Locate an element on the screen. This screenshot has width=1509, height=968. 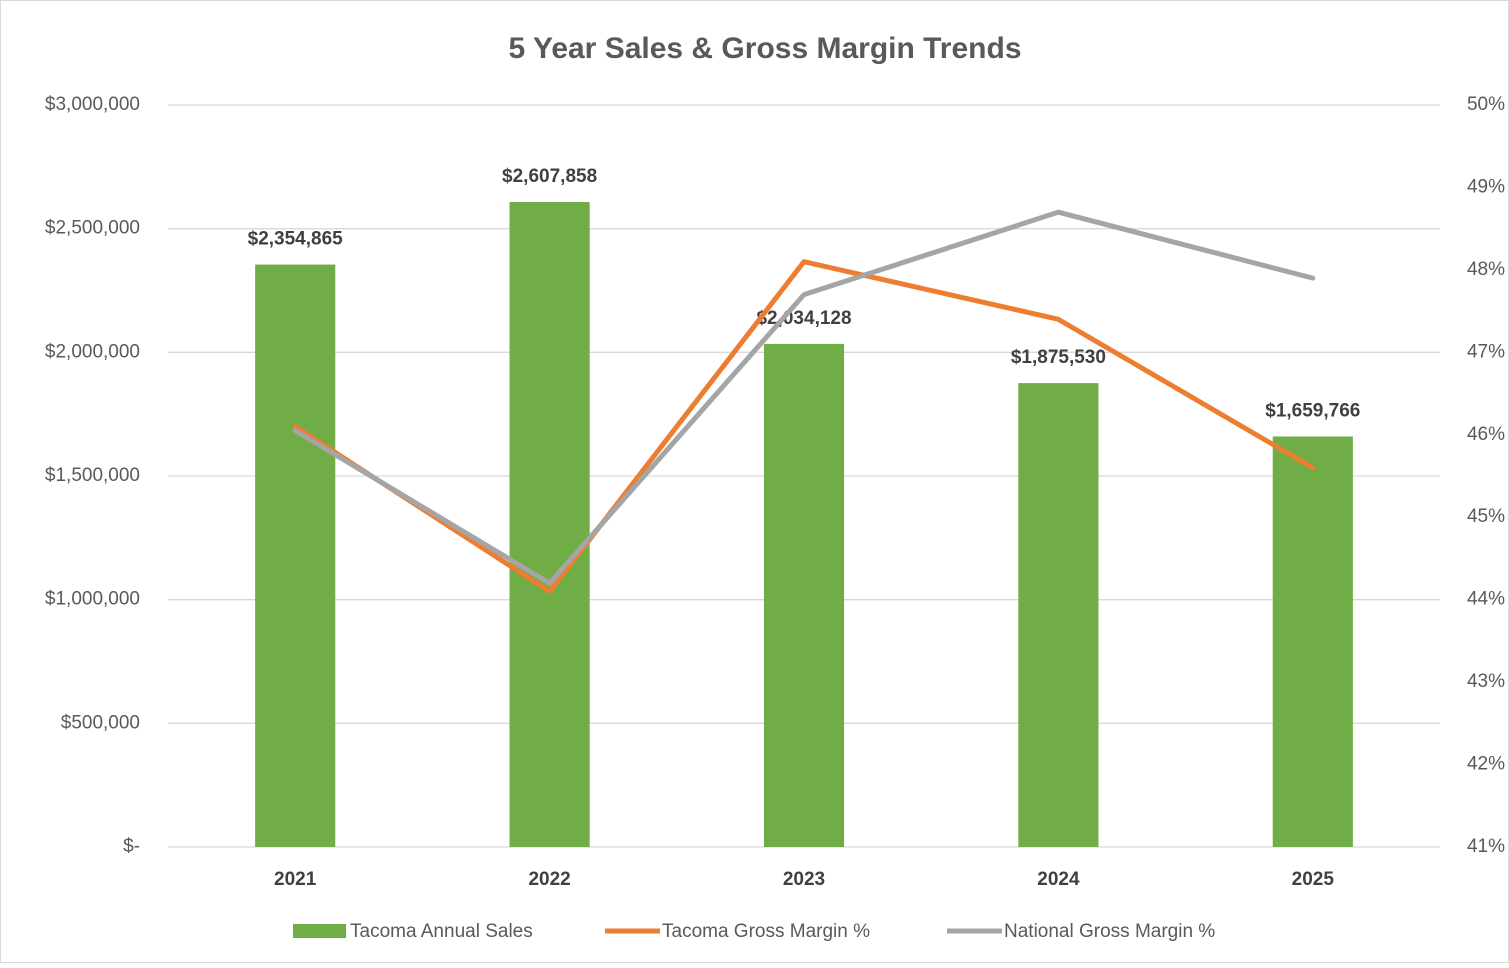
data-label: $2,354,865 is located at coordinates (296, 239).